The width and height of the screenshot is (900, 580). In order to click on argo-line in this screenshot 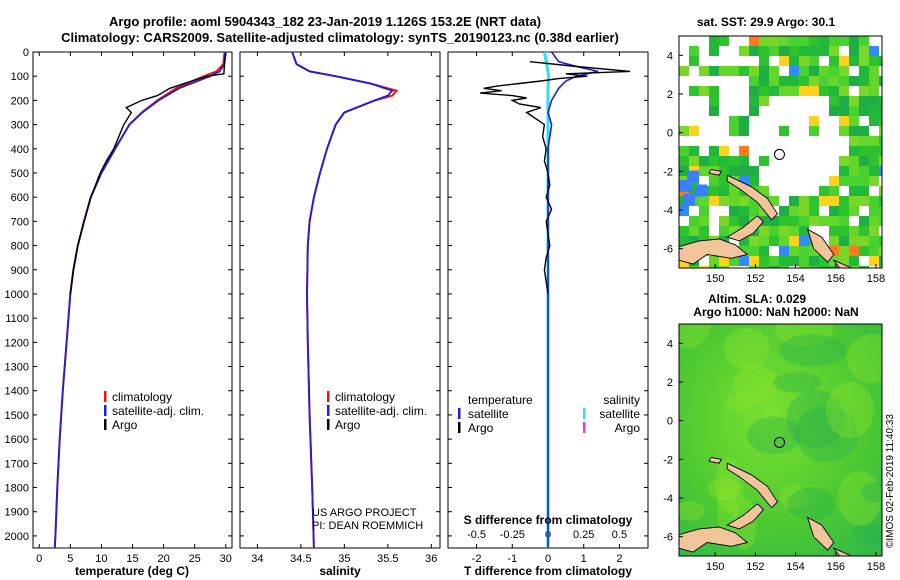, I will do `click(148, 174)`.